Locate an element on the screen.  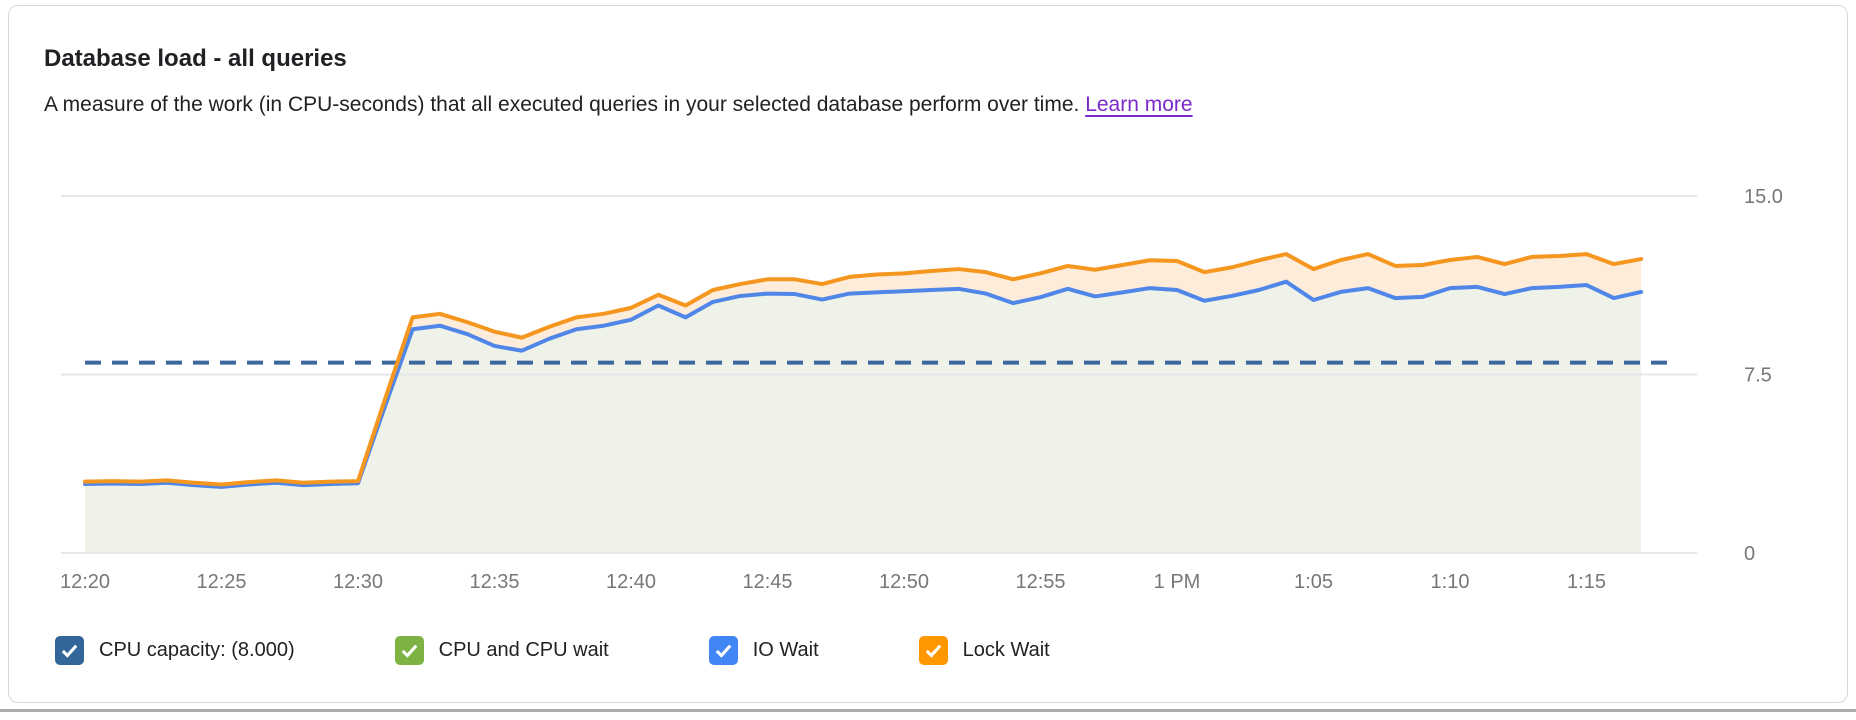
checkbox-cpu-wait is located at coordinates (409, 650).